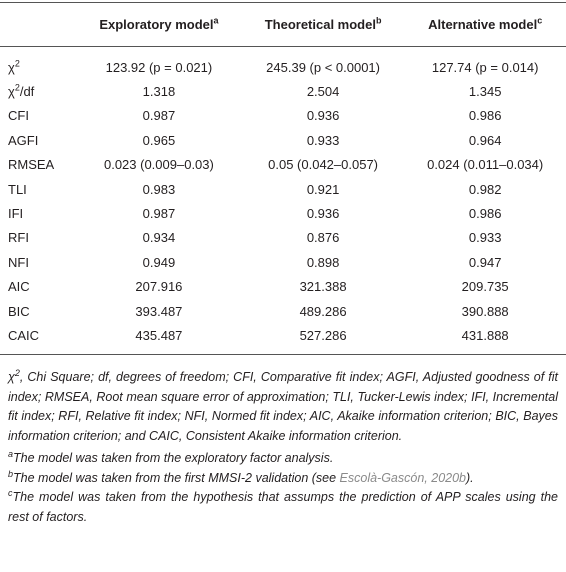 This screenshot has height=572, width=566. I want to click on cell-text: 0.898, so click(323, 262).